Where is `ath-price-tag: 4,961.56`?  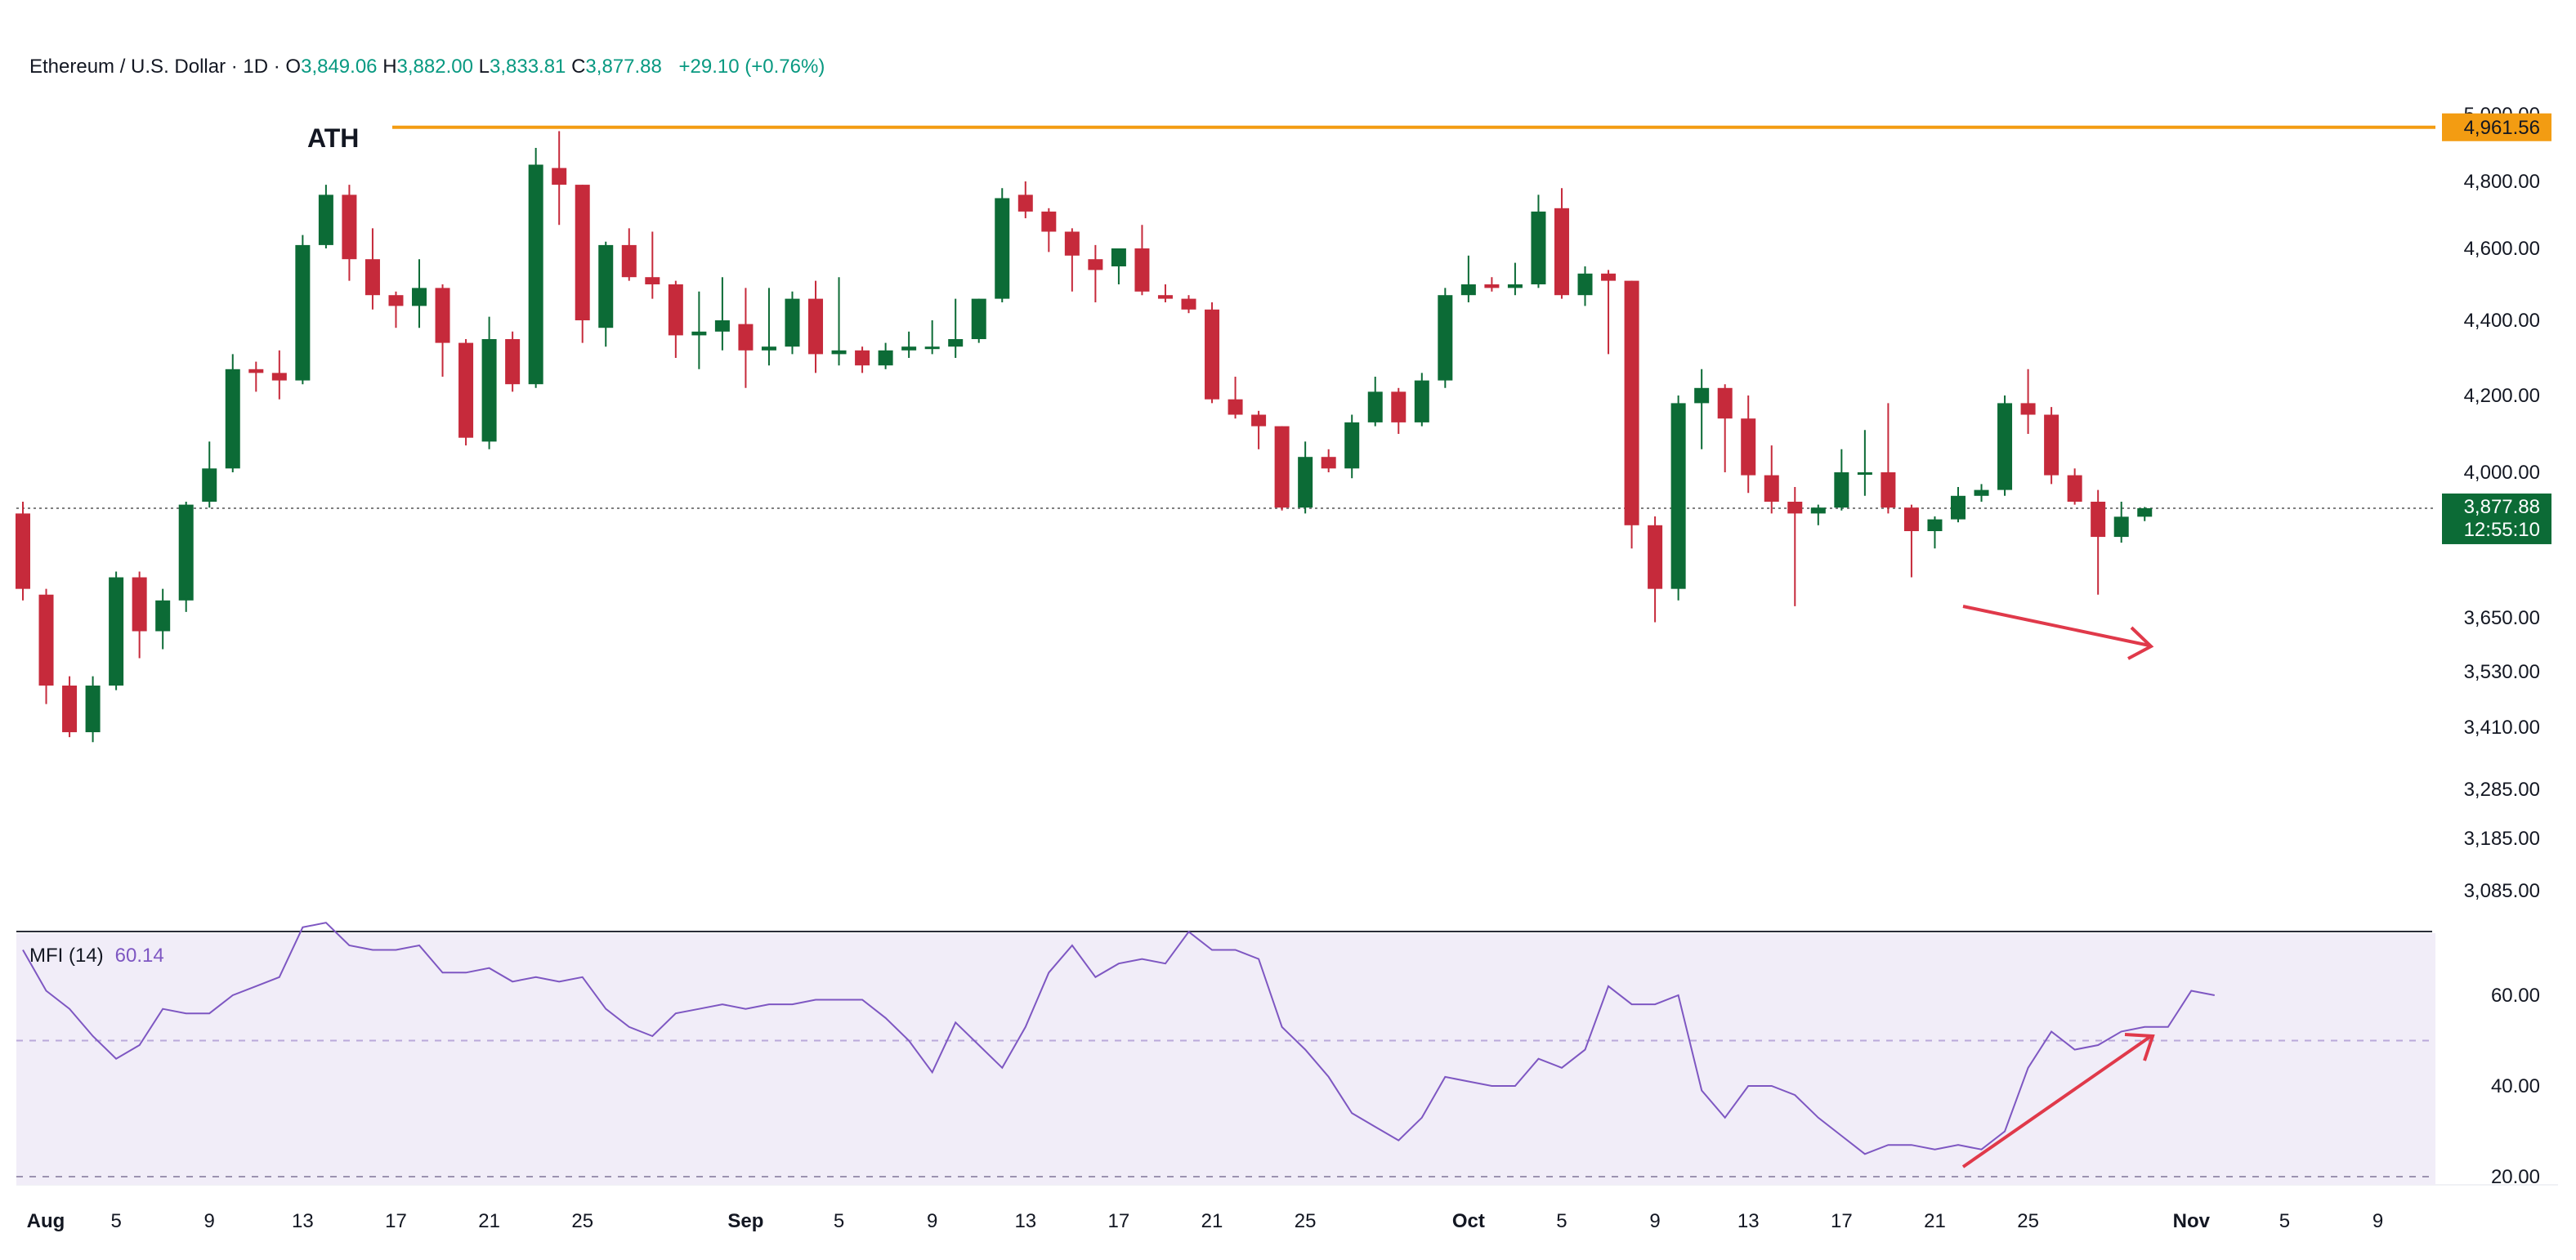
ath-price-tag: 4,961.56 is located at coordinates (2496, 127).